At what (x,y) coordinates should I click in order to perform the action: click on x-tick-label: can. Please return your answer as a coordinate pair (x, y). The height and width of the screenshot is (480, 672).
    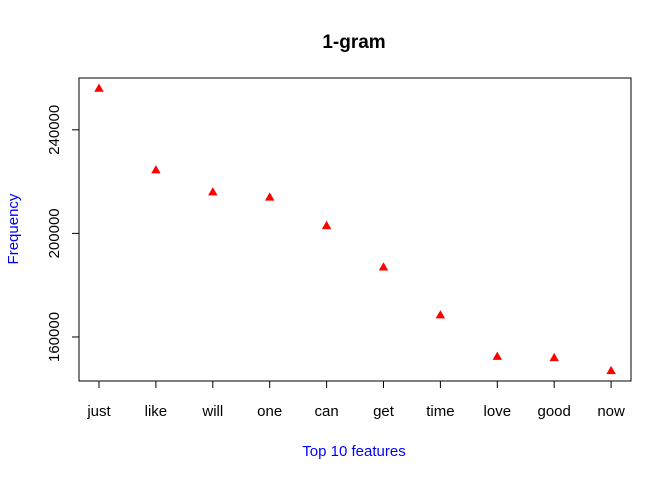
    Looking at the image, I should click on (327, 411).